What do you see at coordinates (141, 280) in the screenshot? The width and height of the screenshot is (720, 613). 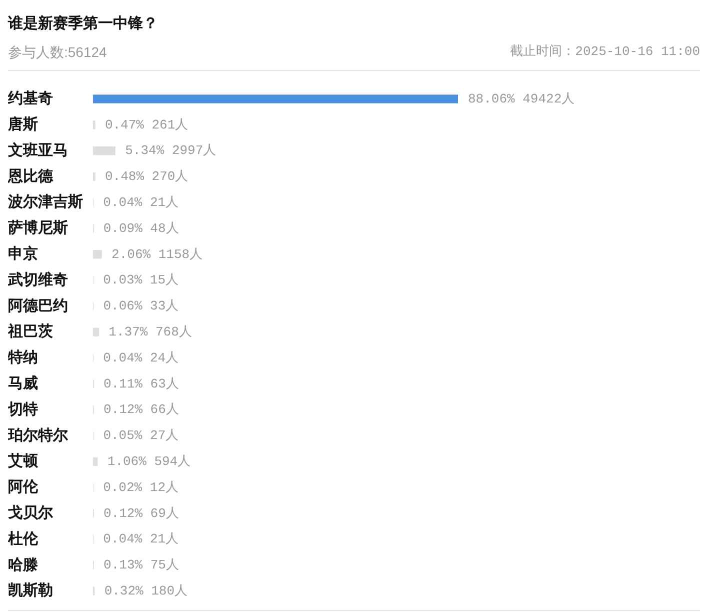 I see `data-label: 0.03% 15人` at bounding box center [141, 280].